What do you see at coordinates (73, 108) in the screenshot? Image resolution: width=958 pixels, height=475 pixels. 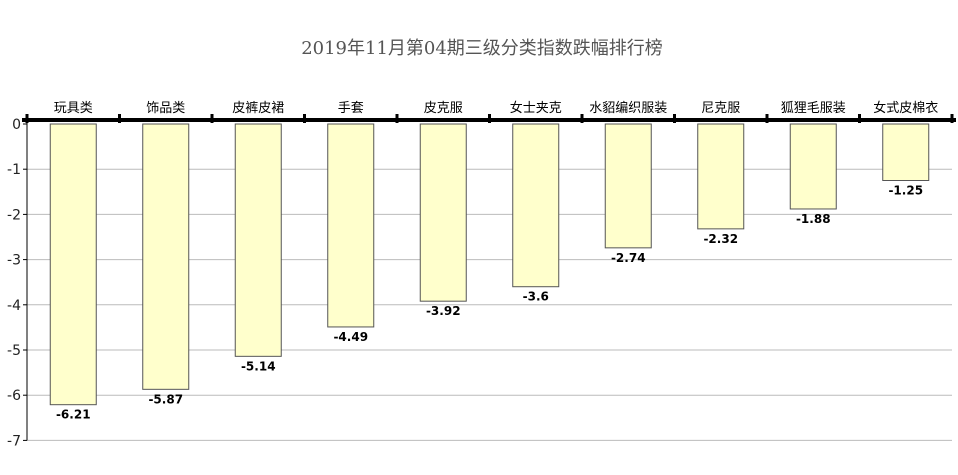 I see `category-label: 玩具类` at bounding box center [73, 108].